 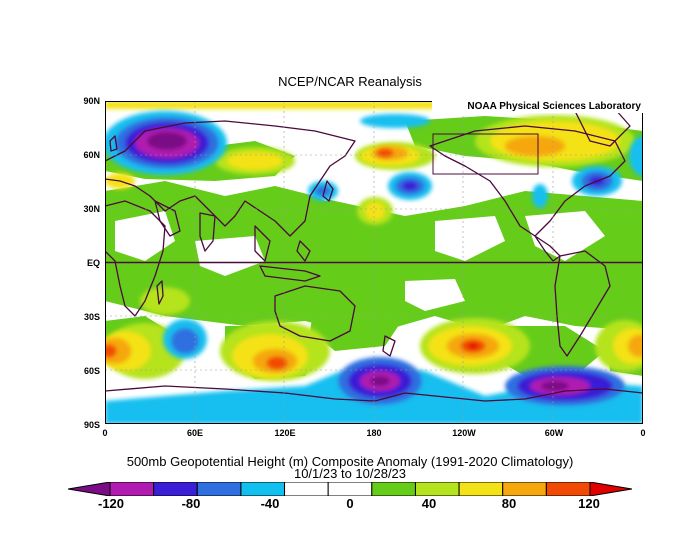 I want to click on colorbar, so click(x=350, y=489).